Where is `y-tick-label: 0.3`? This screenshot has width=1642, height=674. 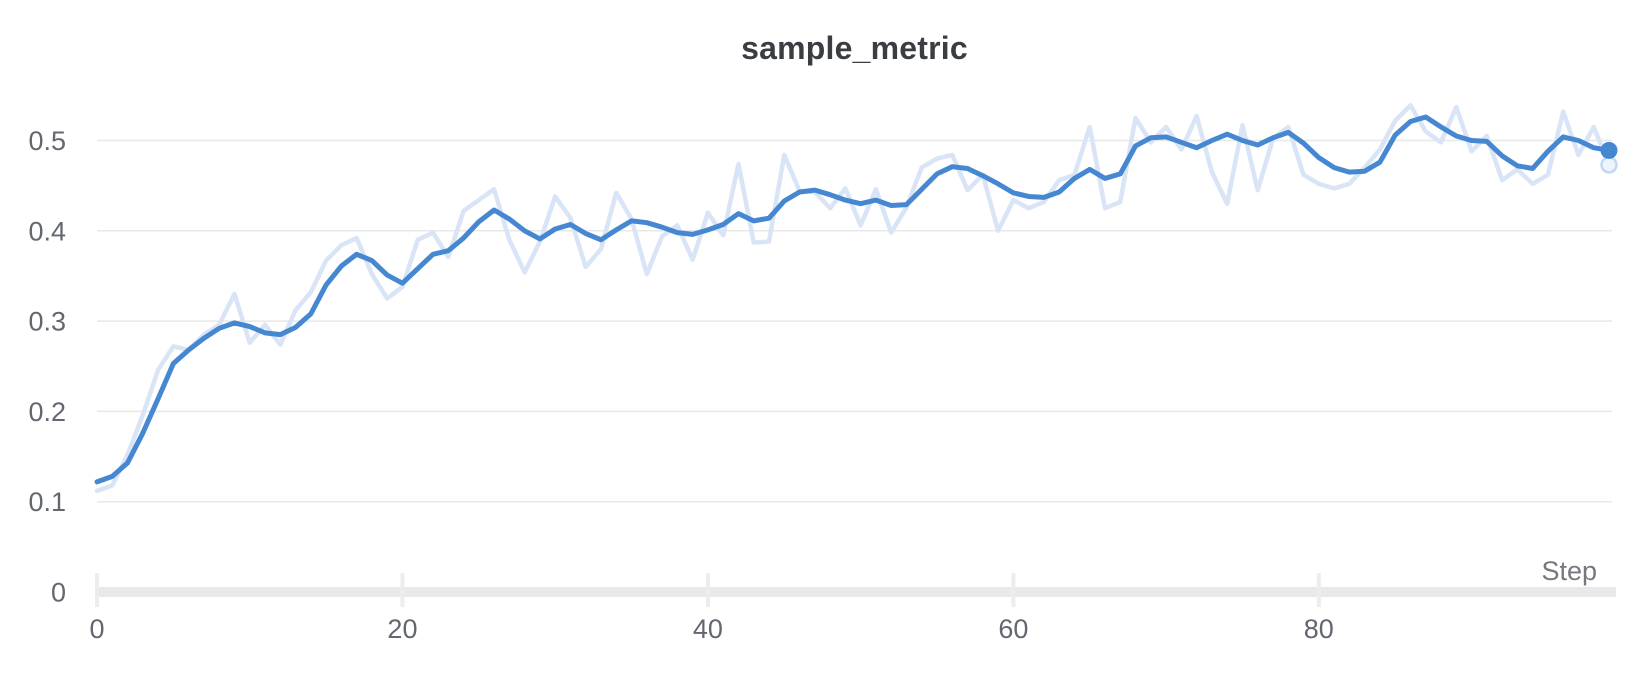 y-tick-label: 0.3 is located at coordinates (47, 322).